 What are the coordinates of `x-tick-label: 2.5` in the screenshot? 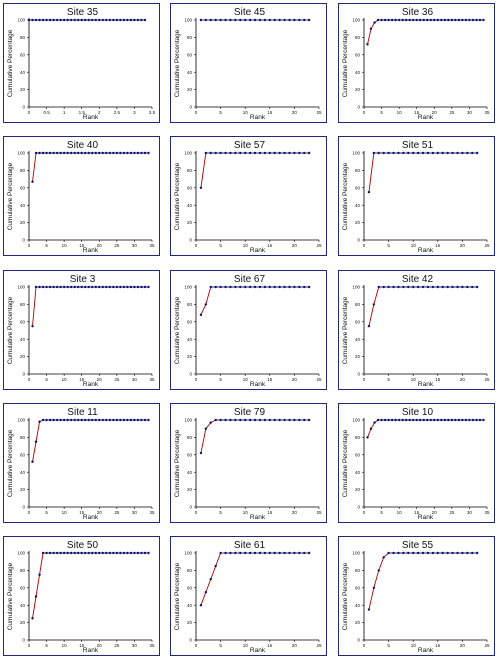 It's located at (117, 112).